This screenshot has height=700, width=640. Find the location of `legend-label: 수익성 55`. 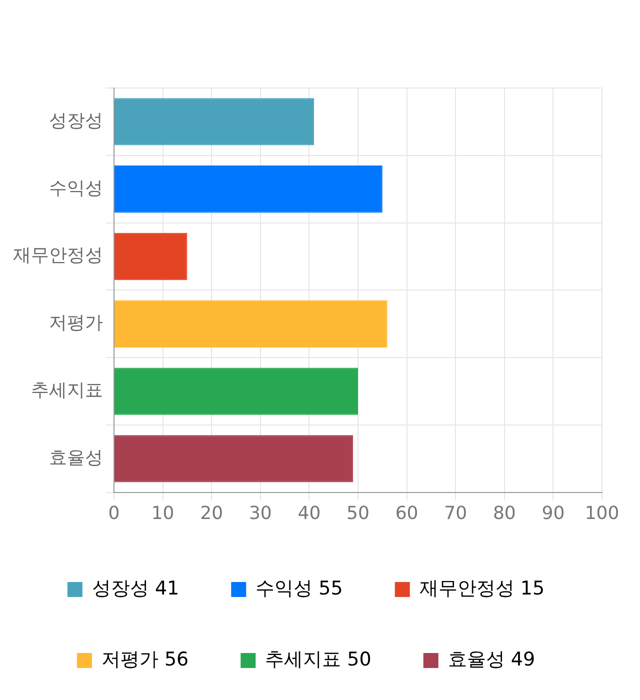

legend-label: 수익성 55 is located at coordinates (299, 588).